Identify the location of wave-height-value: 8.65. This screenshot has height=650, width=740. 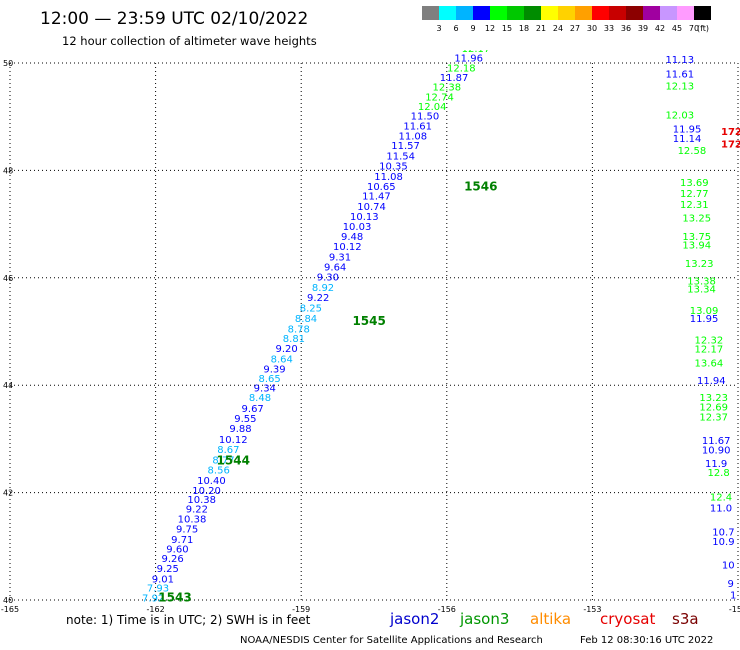
(270, 379).